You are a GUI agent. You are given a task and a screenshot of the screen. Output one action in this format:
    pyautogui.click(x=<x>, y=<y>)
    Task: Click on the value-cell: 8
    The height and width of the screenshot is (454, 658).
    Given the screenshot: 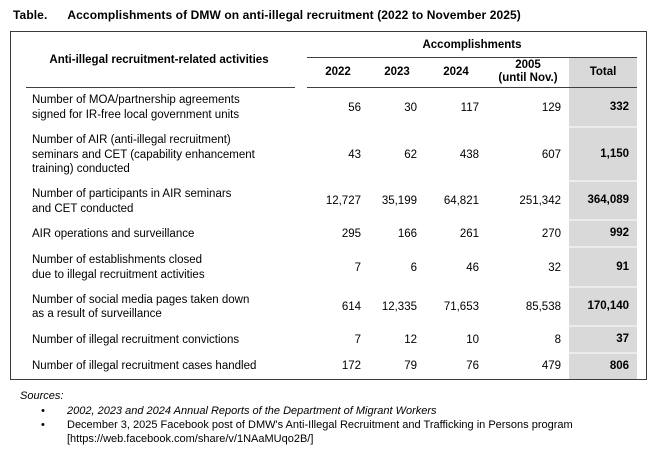 What is the action you would take?
    pyautogui.click(x=557, y=340)
    